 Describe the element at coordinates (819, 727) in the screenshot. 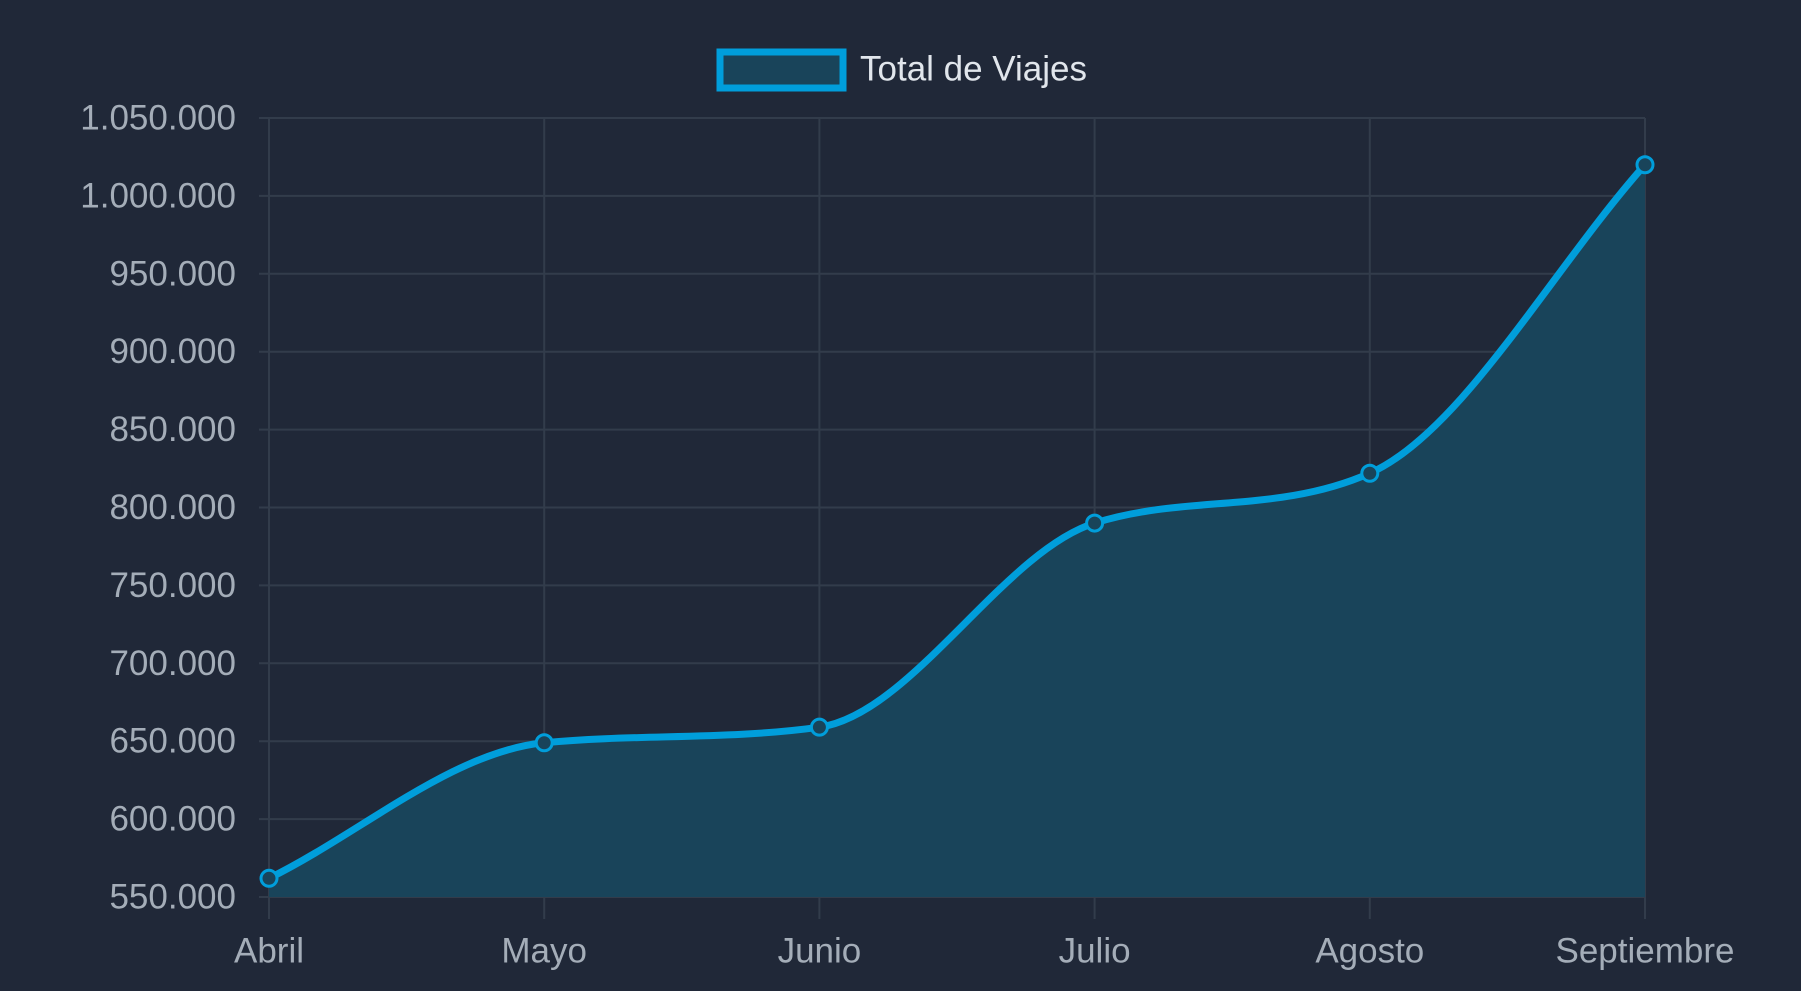

I see `data-point-junio` at that location.